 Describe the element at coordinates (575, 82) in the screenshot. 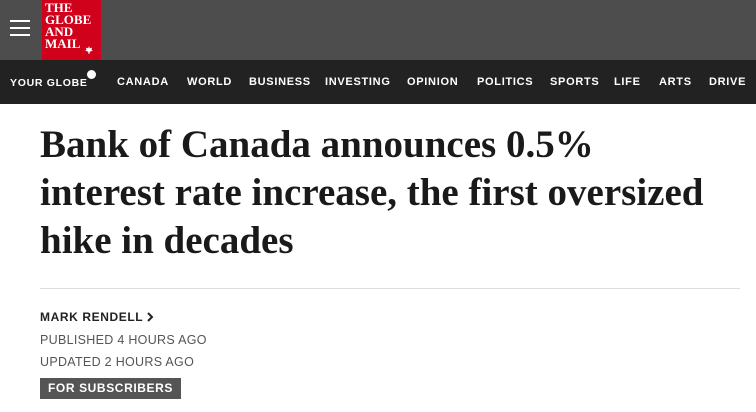

I see `nav-item: SPORTS` at that location.